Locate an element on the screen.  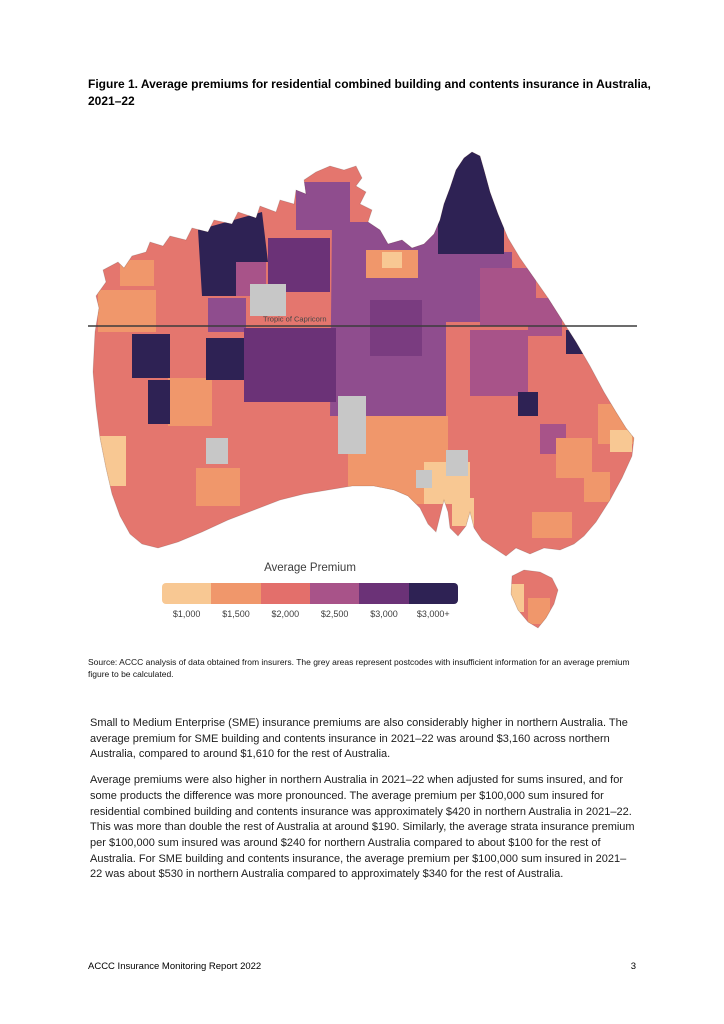
tropic-of-capricorn-label: Tropic of Capricorn is located at coordinates (295, 319).